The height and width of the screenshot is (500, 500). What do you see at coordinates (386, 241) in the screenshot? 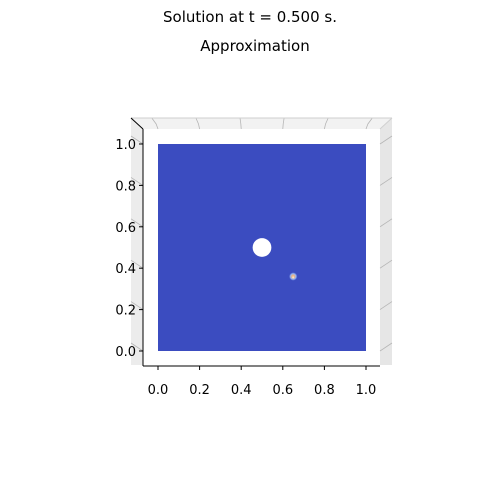
I see `pane-right` at bounding box center [386, 241].